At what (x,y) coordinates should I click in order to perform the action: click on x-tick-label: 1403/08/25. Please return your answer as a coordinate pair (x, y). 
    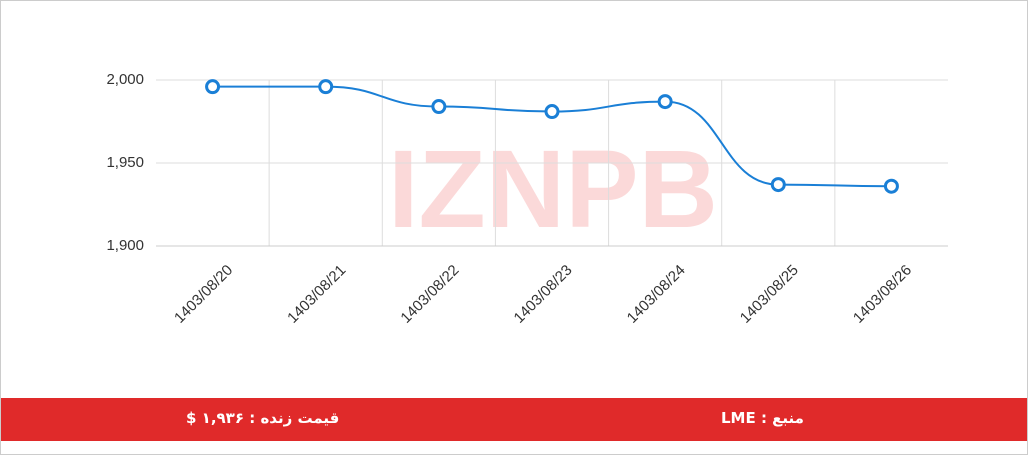
    Looking at the image, I should click on (769, 294).